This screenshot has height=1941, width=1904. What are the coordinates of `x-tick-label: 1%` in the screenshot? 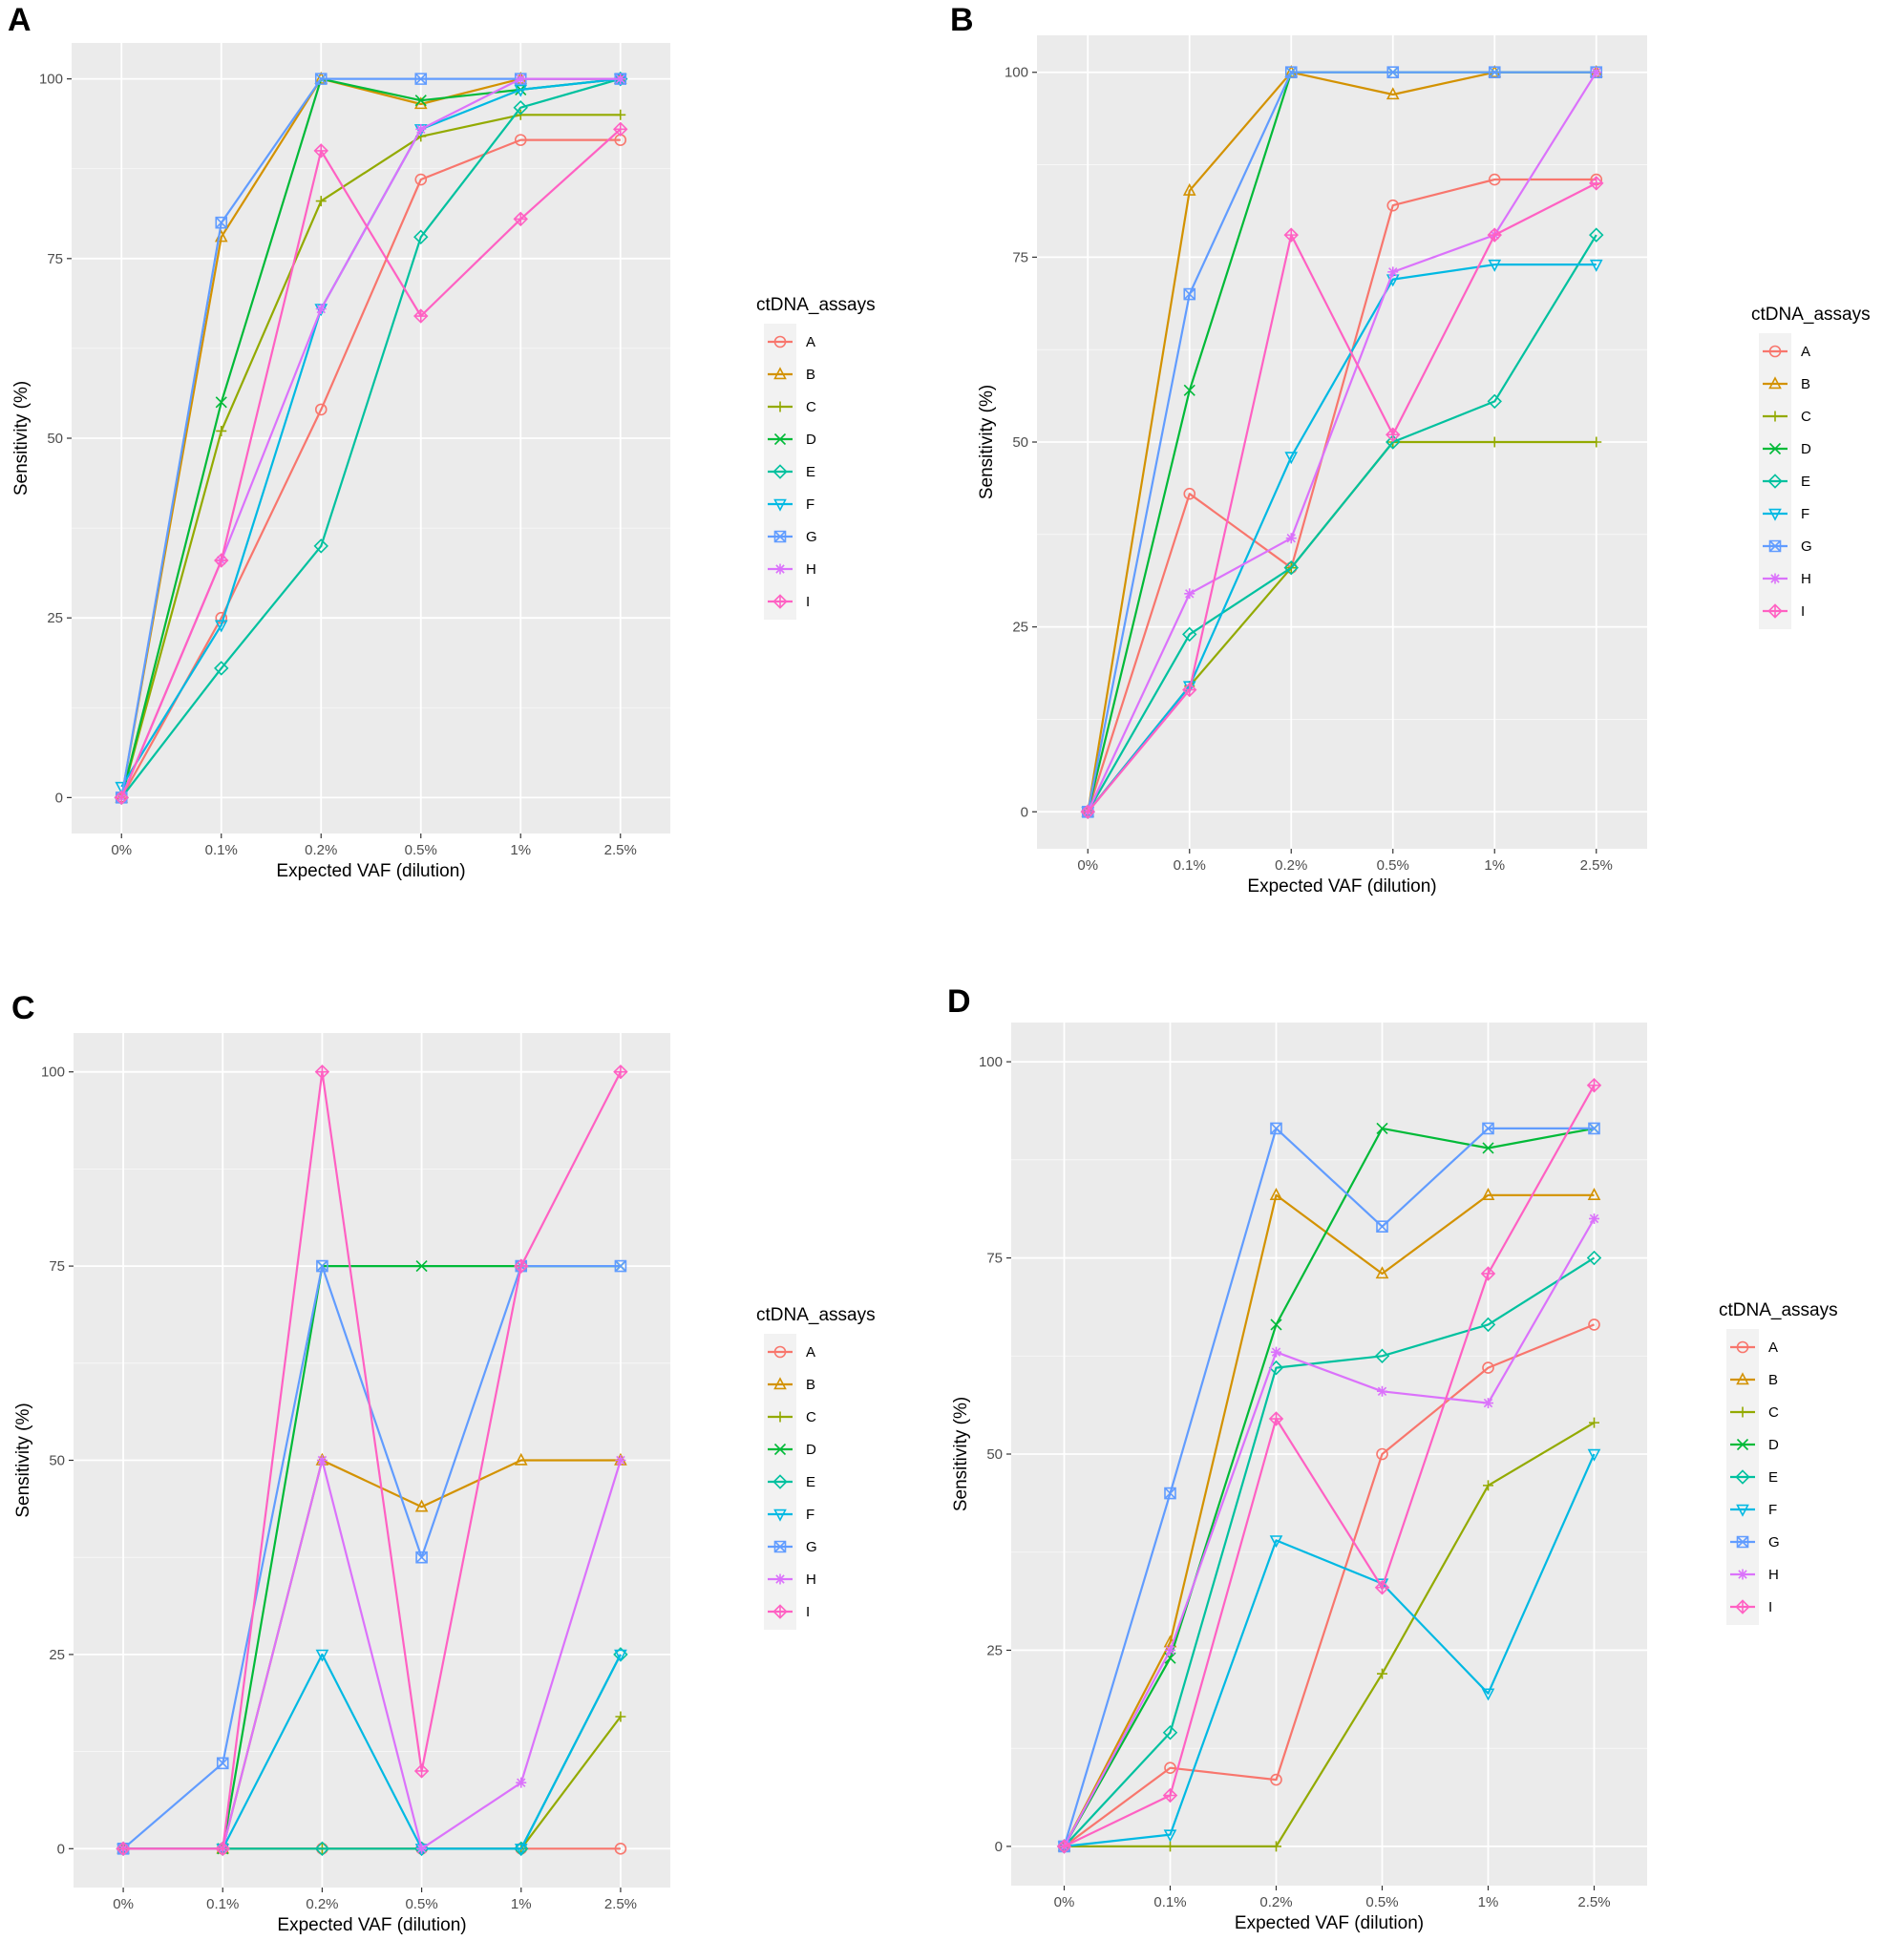 It's located at (520, 850).